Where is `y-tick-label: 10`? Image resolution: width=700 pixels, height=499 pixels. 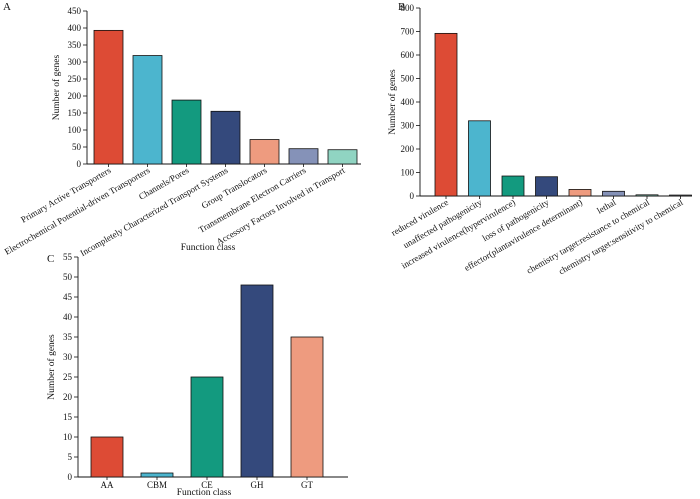 y-tick-label: 10 is located at coordinates (68, 437).